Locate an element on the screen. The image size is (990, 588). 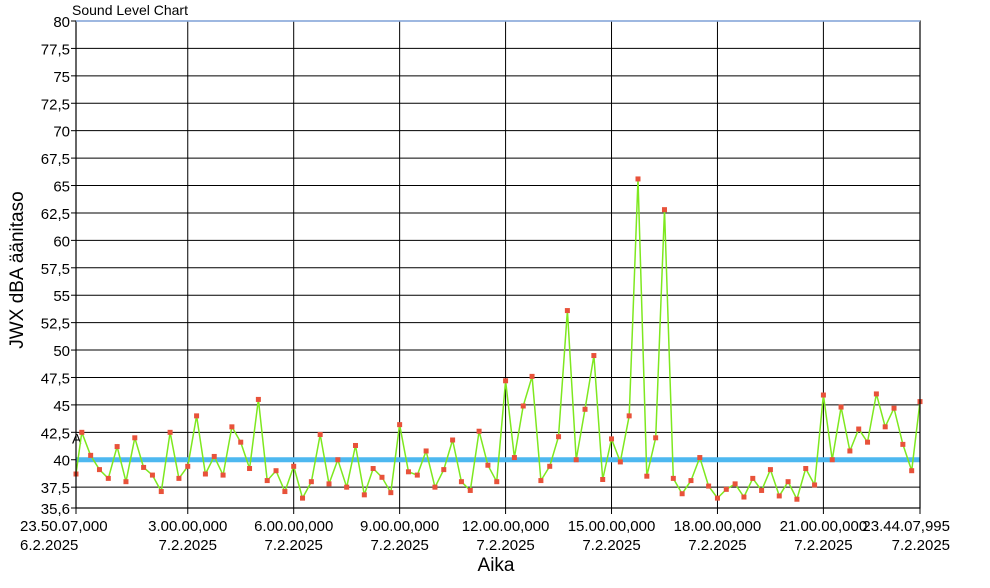
y-tick-label: 50 is located at coordinates (61, 351).